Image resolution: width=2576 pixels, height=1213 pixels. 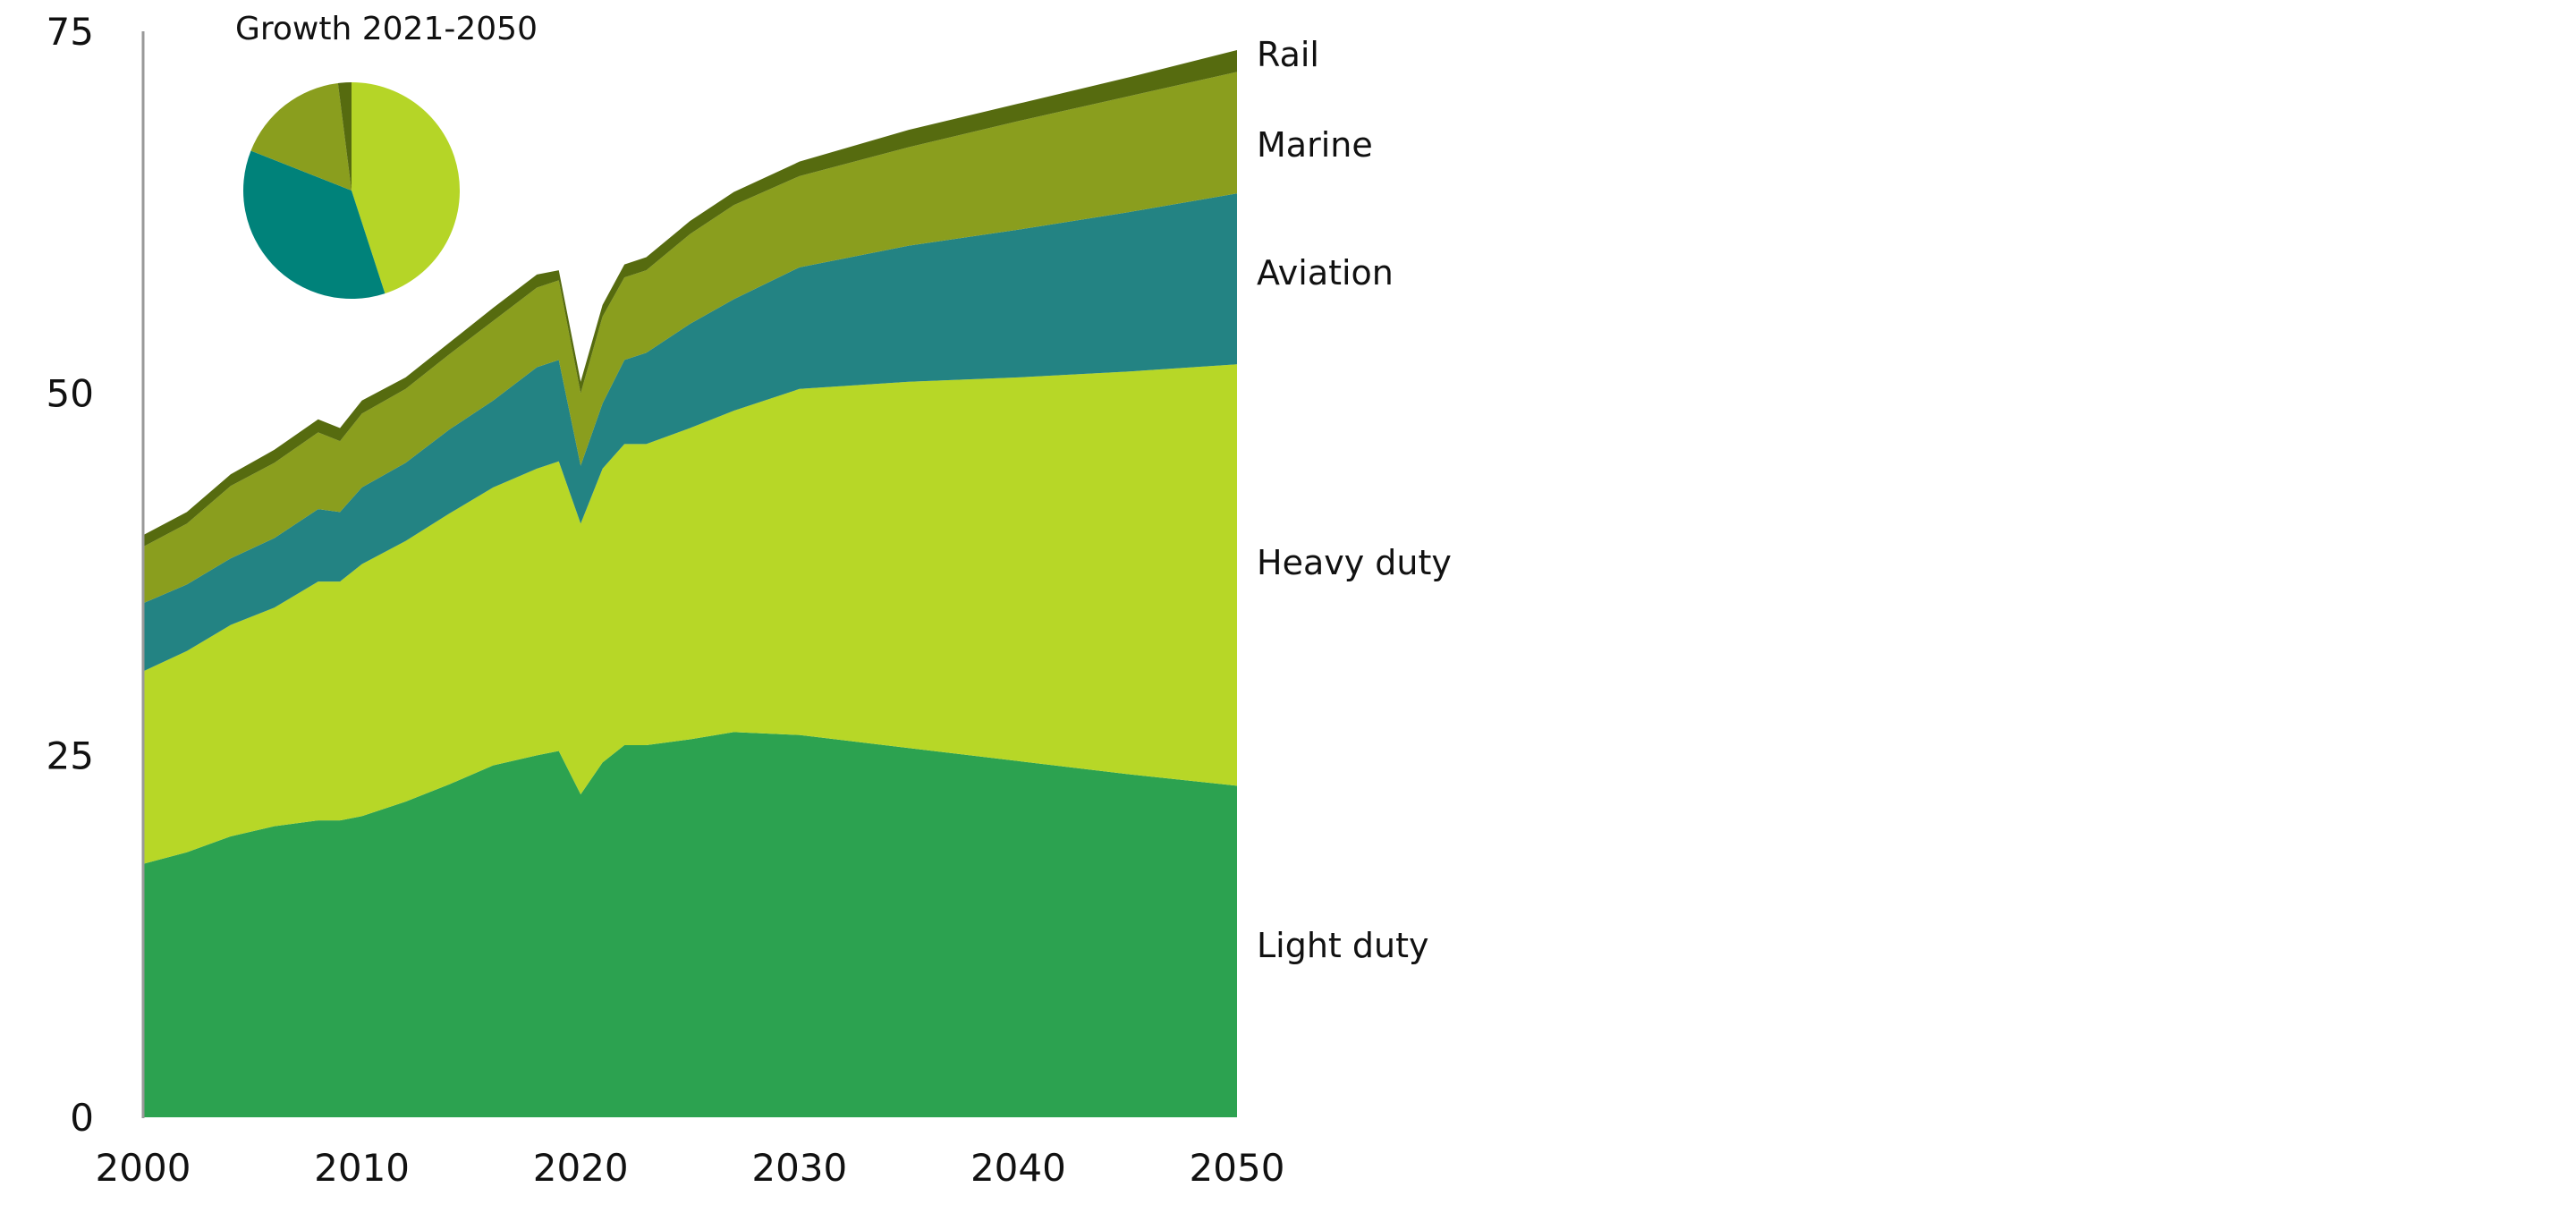 I want to click on series-labels: Light duty Heavy duty Aviation Marine Rail, so click(x=1354, y=500).